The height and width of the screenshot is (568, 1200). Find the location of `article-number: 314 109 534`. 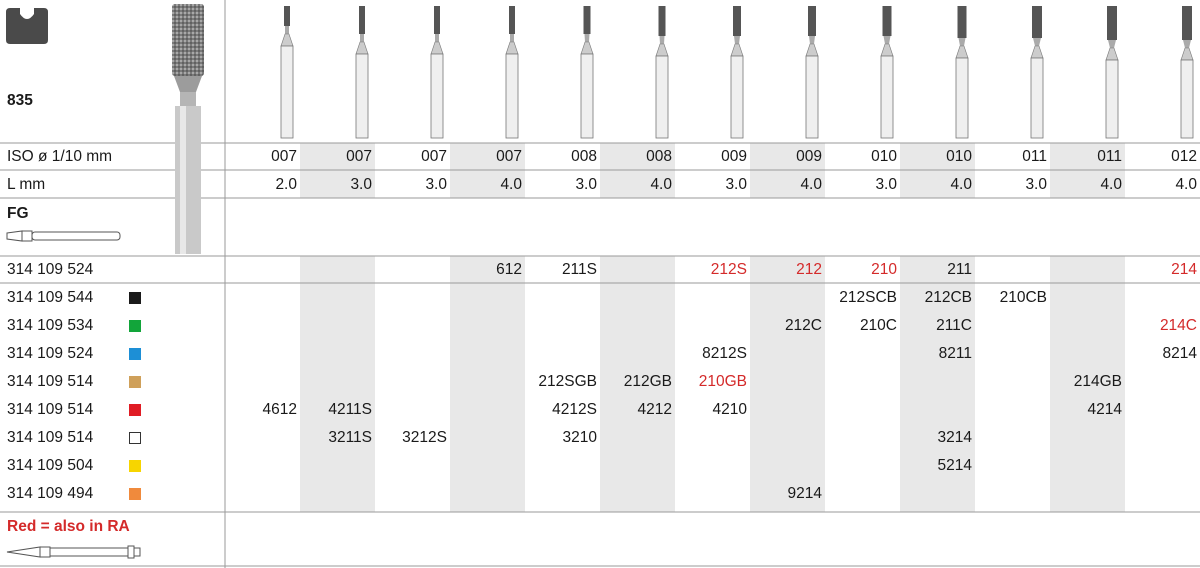

article-number: 314 109 534 is located at coordinates (50, 325).